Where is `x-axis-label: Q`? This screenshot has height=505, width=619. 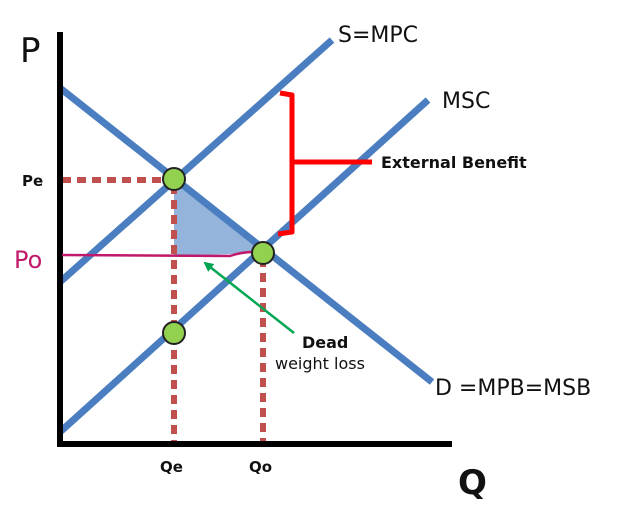
x-axis-label: Q is located at coordinates (472, 483).